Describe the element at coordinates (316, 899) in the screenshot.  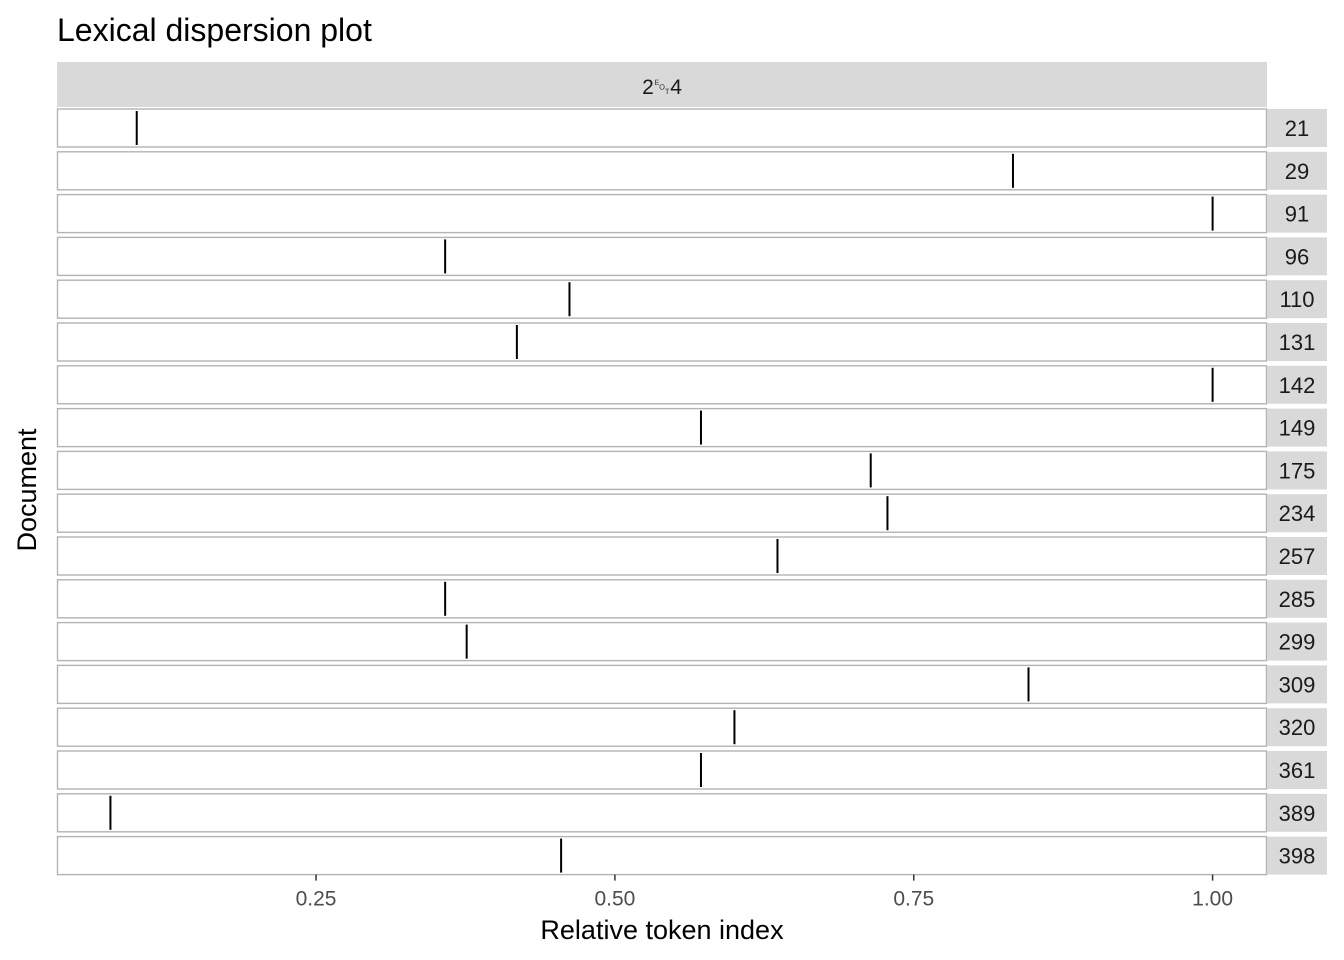
I see `x-tick-label: 0.25` at that location.